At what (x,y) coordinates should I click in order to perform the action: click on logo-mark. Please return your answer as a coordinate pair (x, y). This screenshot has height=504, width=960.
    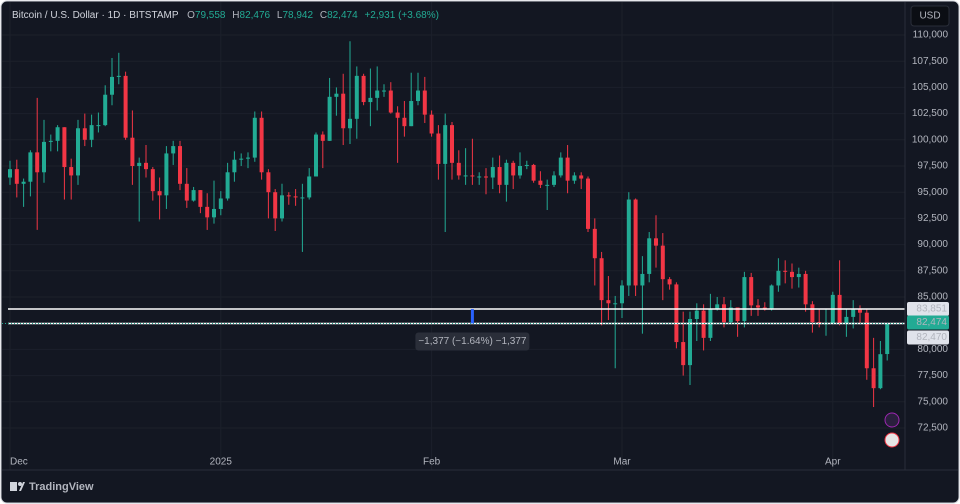
    Looking at the image, I should click on (20, 484).